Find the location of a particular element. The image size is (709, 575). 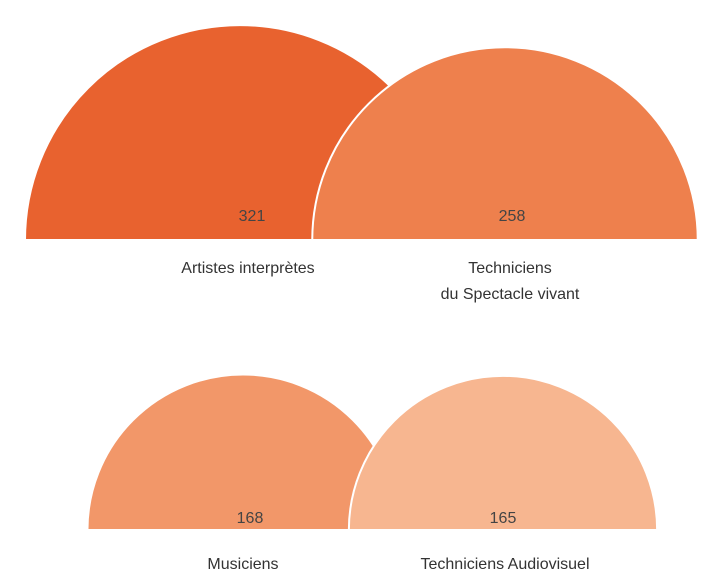

value-label: 258 is located at coordinates (512, 216).